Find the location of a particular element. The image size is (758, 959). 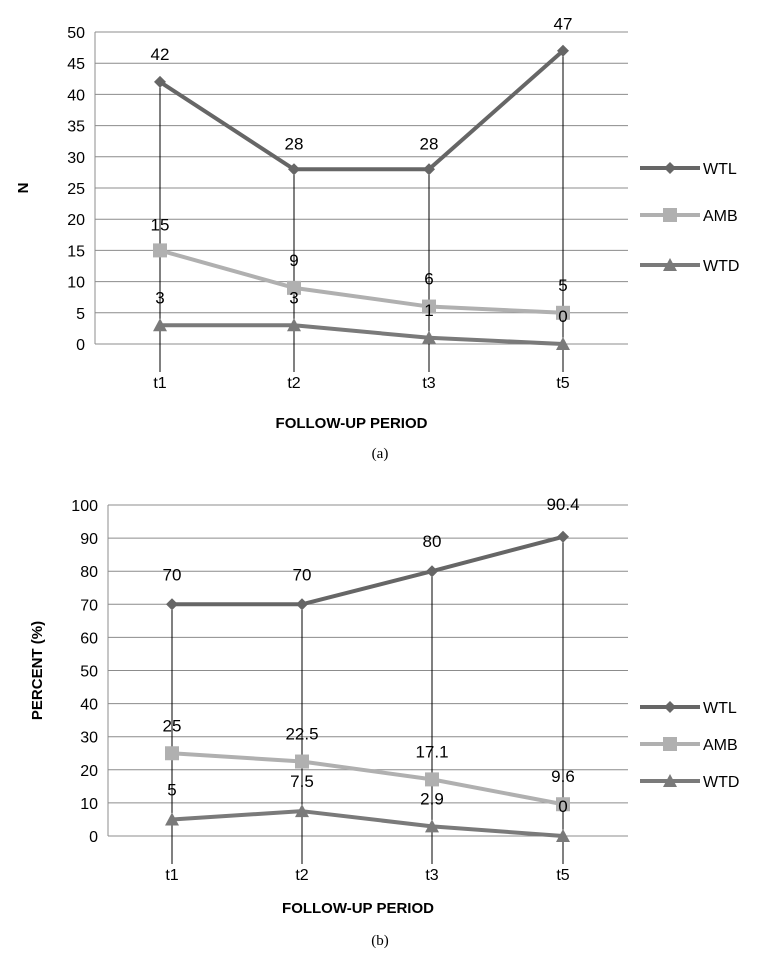

y-tick-label: 15 is located at coordinates (76, 251).